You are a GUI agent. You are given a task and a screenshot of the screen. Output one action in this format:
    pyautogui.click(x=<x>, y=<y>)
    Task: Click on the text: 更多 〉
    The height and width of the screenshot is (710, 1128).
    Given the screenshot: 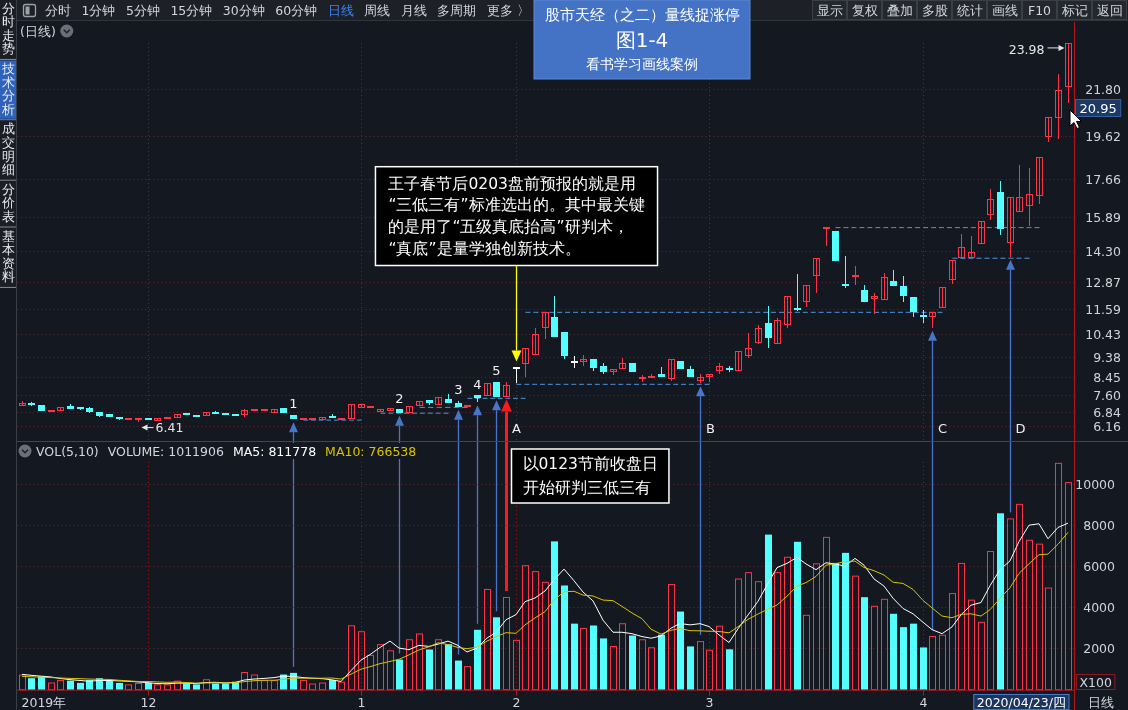 What is the action you would take?
    pyautogui.click(x=508, y=10)
    